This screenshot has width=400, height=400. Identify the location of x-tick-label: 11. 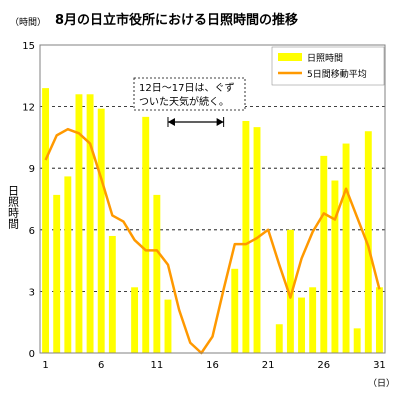
(156, 365).